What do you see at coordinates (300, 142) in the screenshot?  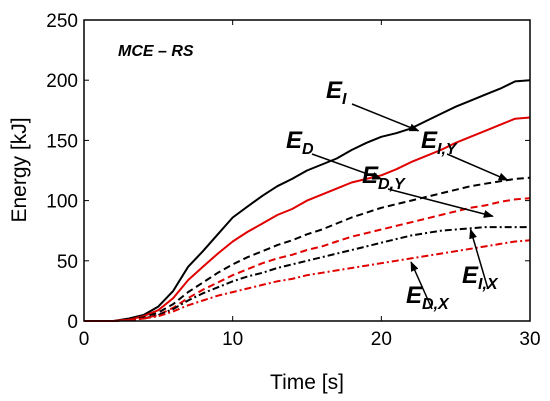 I see `annotation-label: ED` at bounding box center [300, 142].